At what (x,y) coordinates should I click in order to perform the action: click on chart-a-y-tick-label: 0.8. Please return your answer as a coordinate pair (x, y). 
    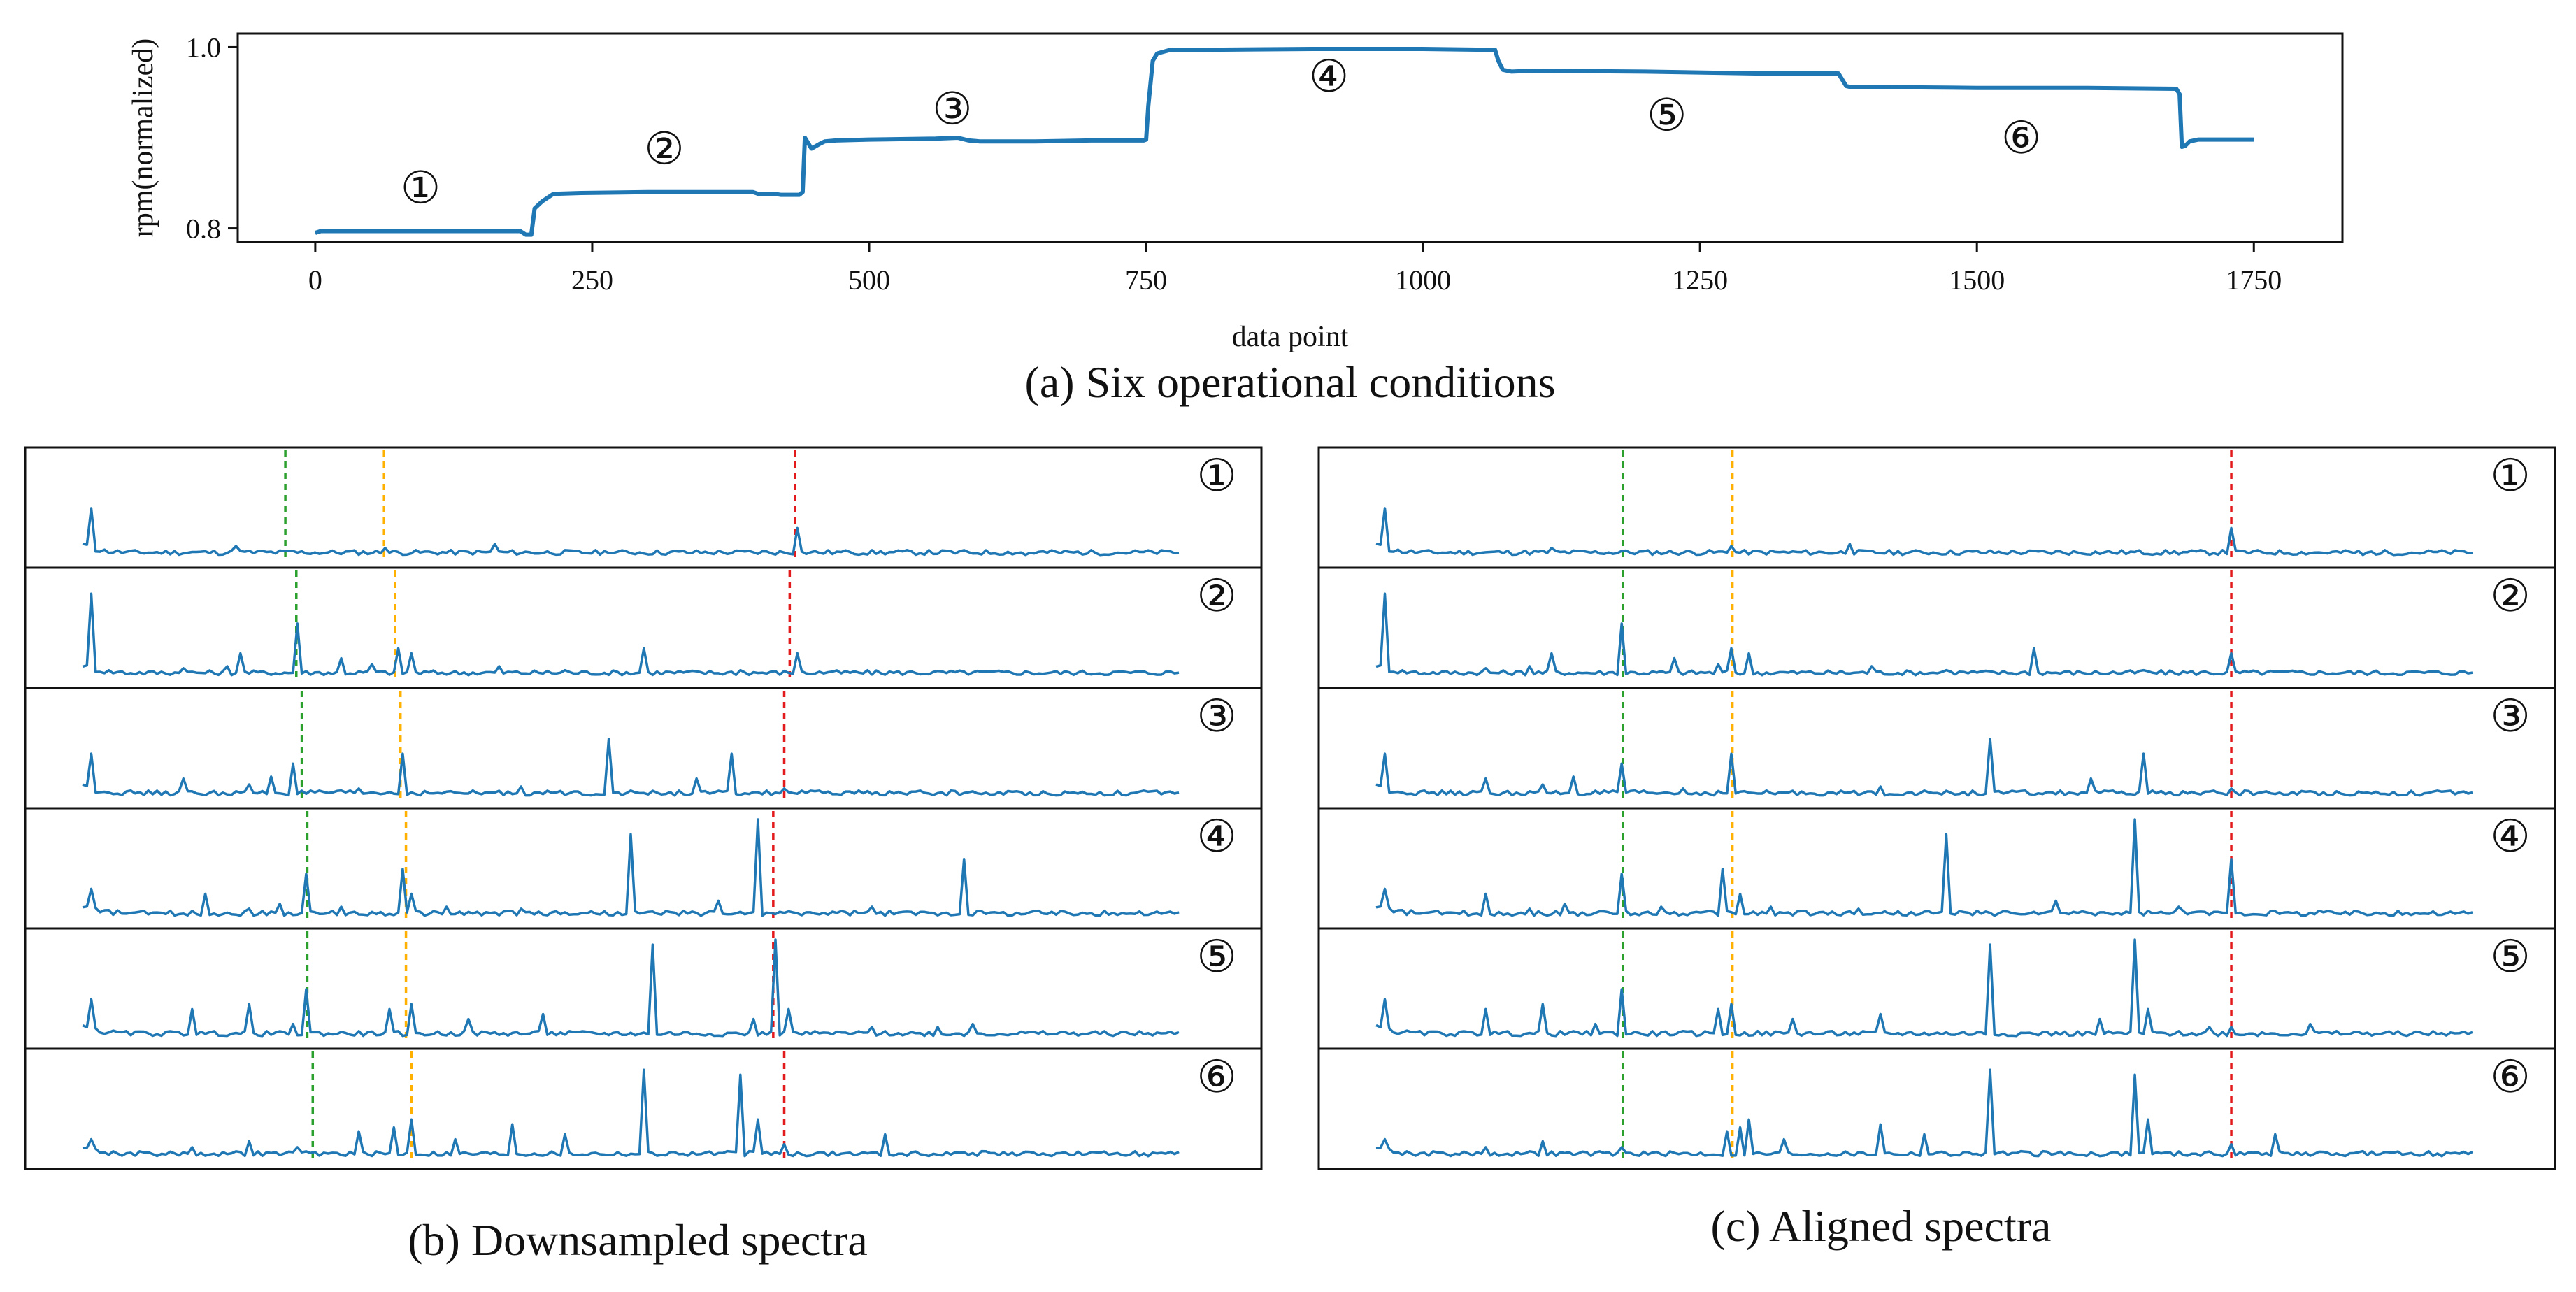
    Looking at the image, I should click on (203, 229).